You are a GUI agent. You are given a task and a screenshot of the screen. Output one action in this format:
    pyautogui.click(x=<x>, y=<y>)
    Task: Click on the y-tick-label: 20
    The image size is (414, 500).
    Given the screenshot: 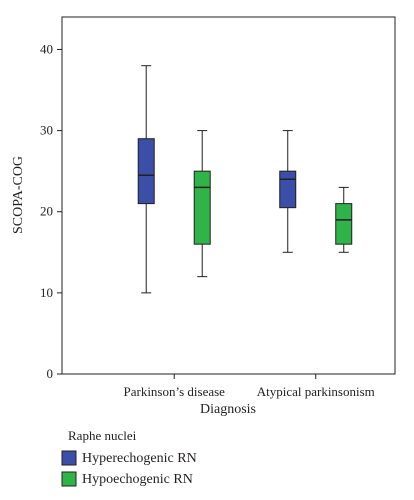 What is the action you would take?
    pyautogui.click(x=46, y=211)
    